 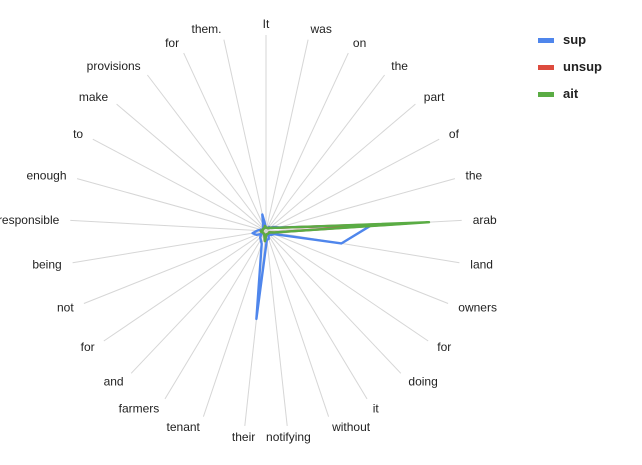 What do you see at coordinates (288, 437) in the screenshot?
I see `category-label: notifying` at bounding box center [288, 437].